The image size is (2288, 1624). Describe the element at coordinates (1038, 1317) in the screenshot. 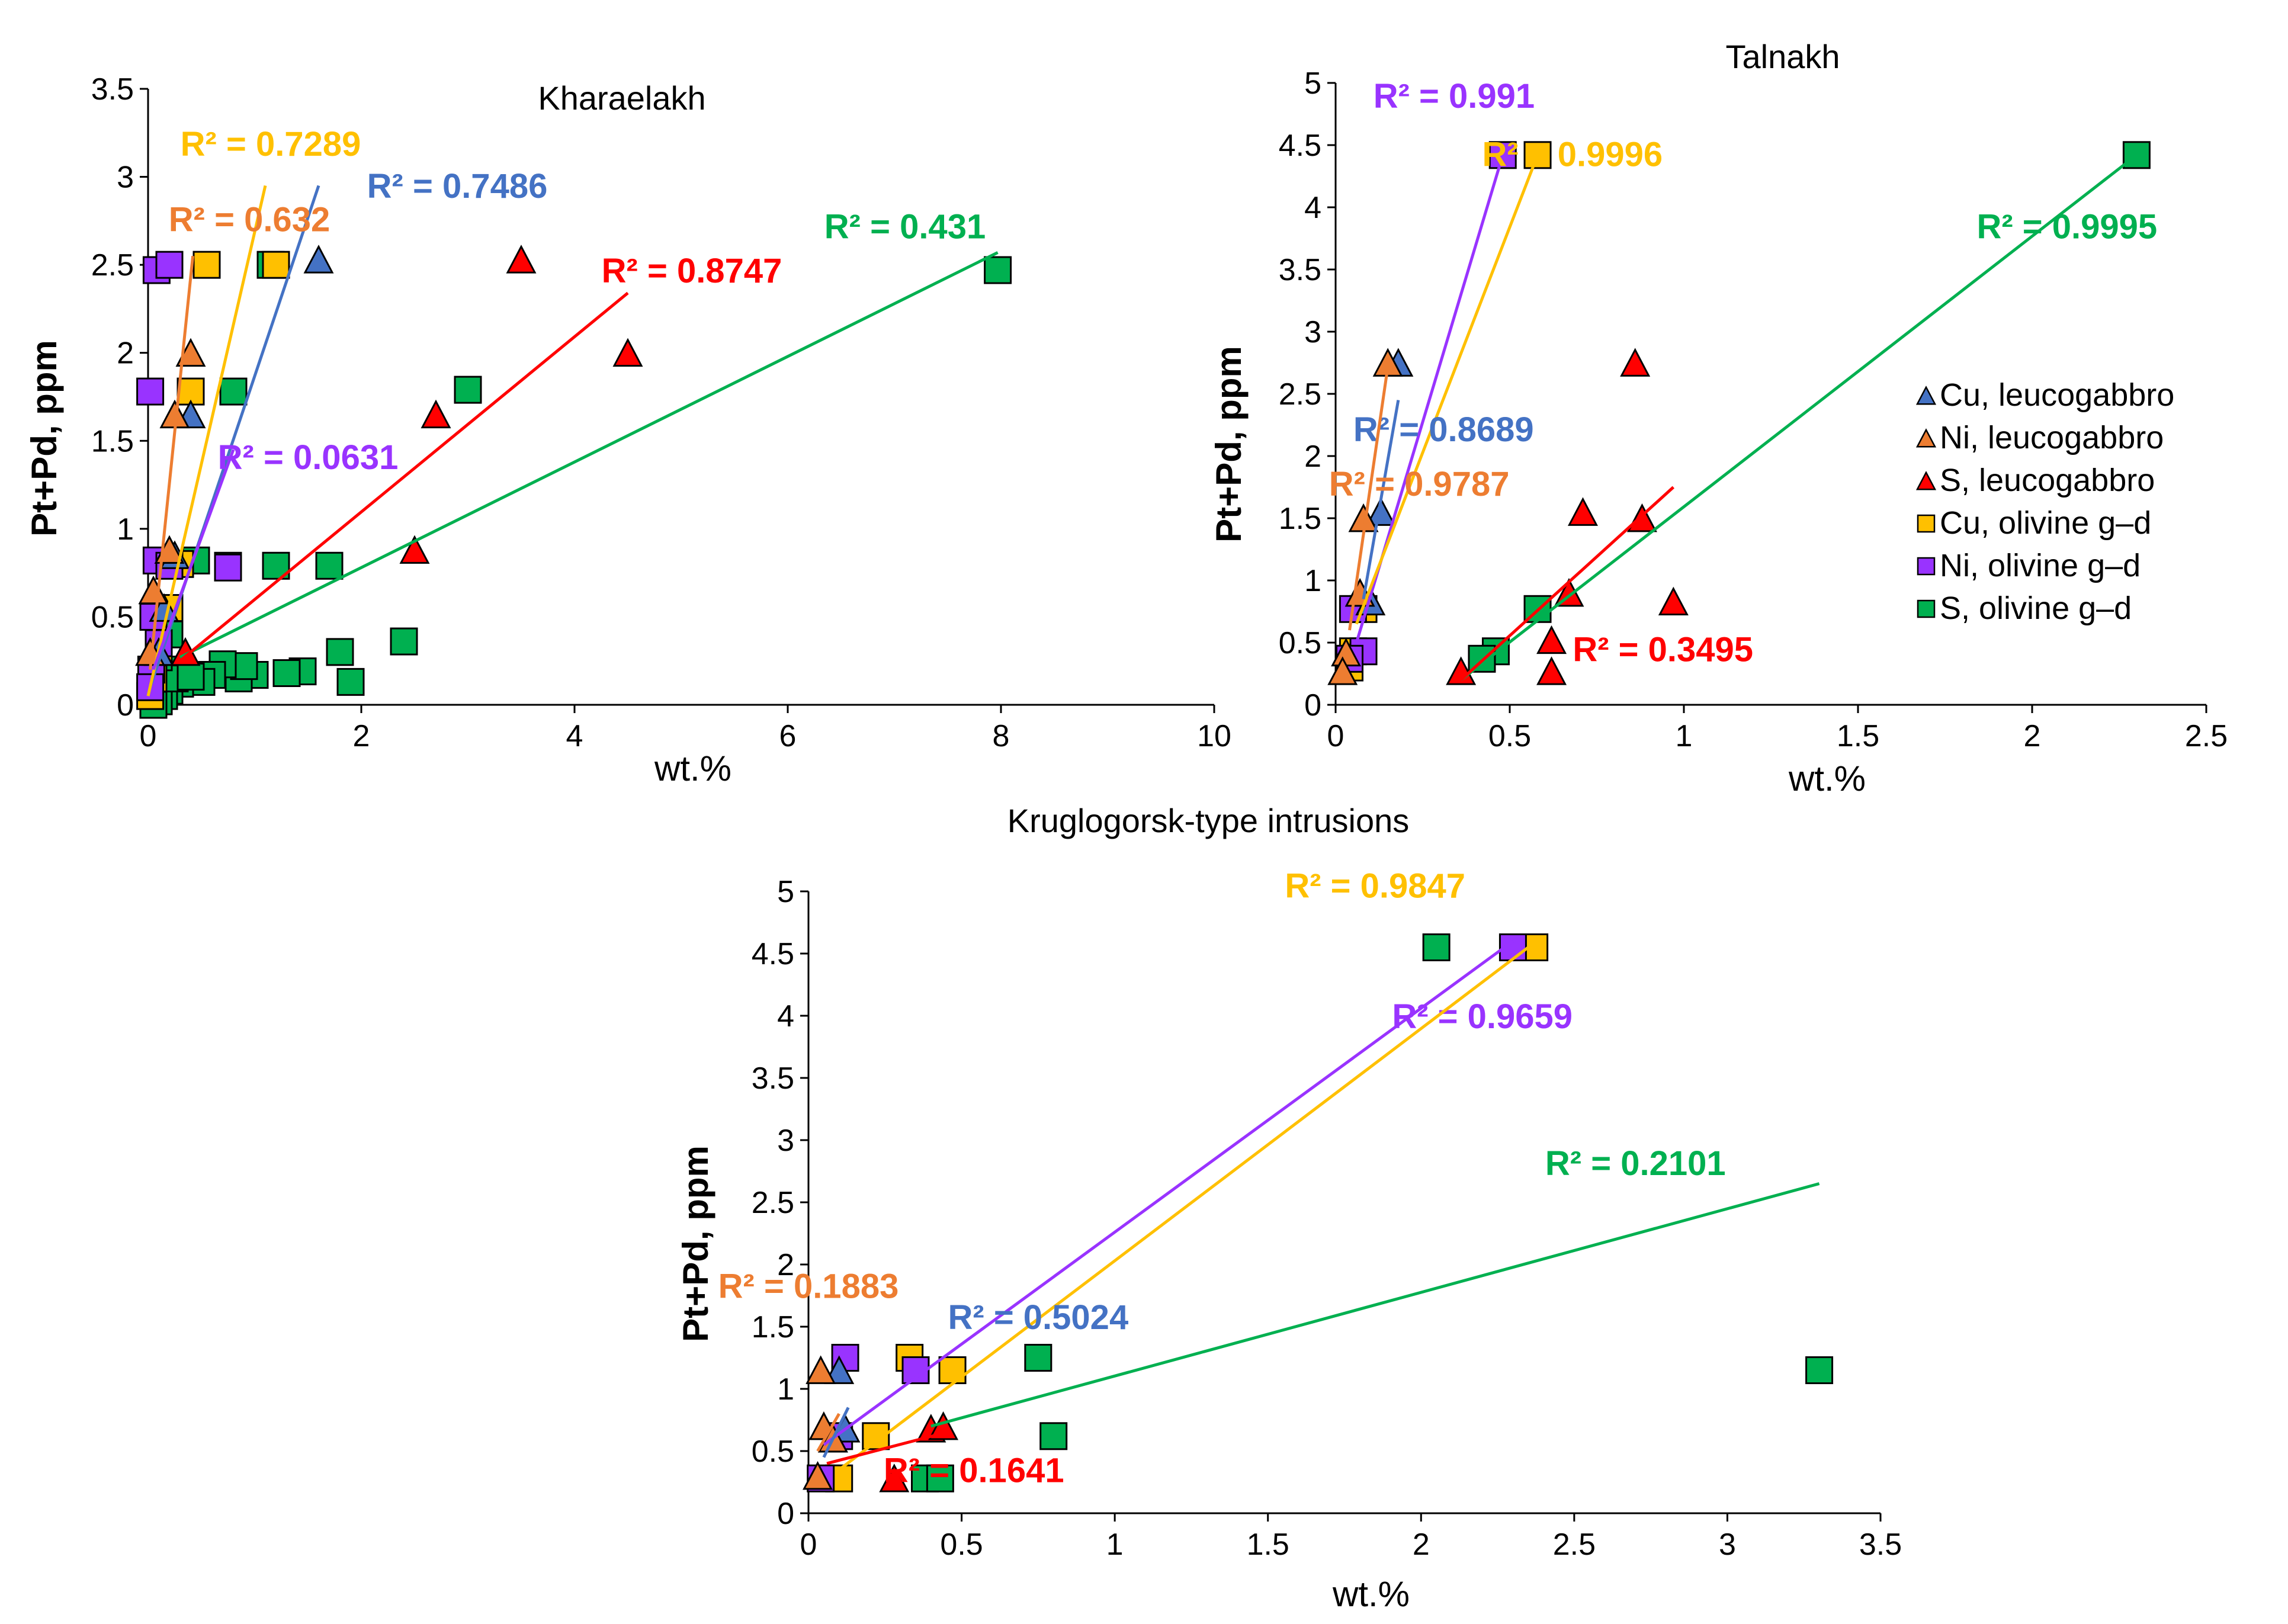

I see `kruglogorsk-r2-label-cu-leuco: R² = 0.5024` at that location.